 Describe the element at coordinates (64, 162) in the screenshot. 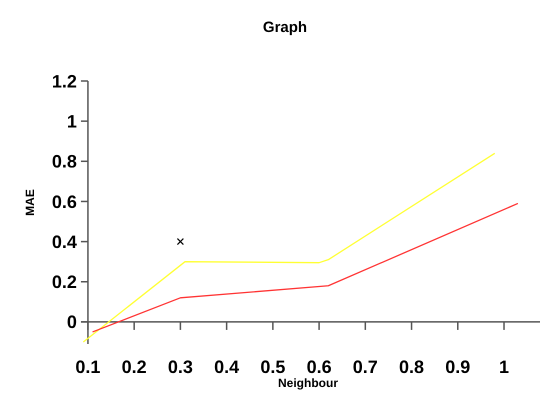

I see `y-tick-label: 0.8` at that location.